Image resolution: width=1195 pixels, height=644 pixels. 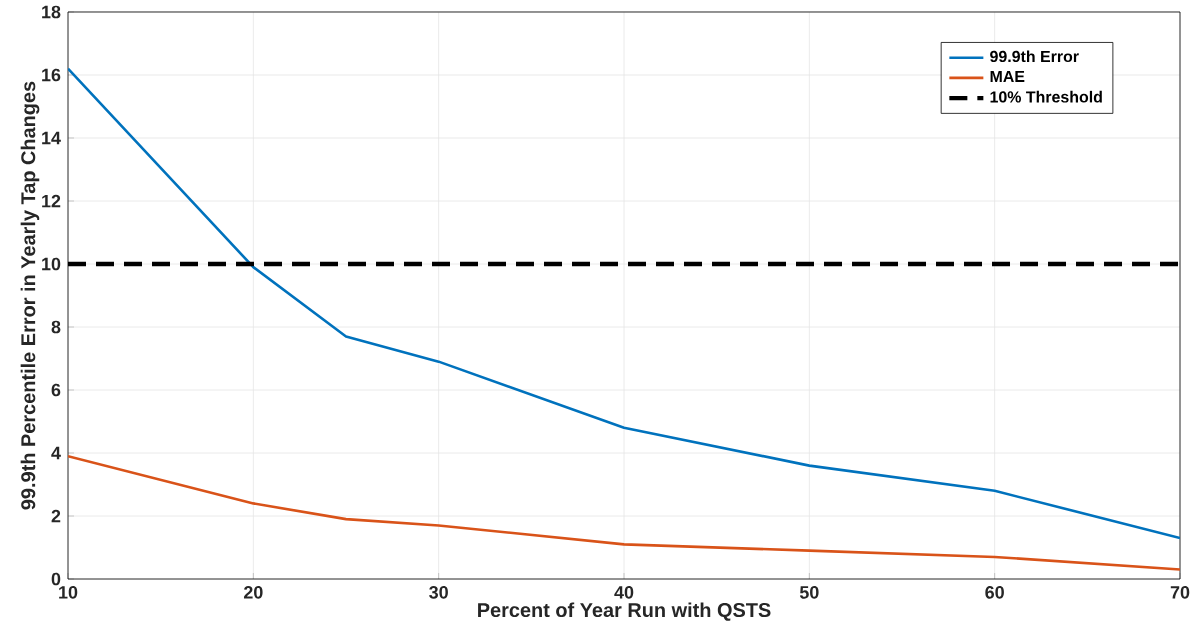 I want to click on legend-label: 99.9th Error, so click(x=1034, y=56).